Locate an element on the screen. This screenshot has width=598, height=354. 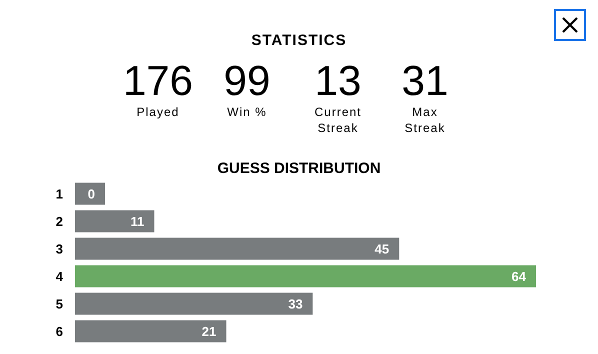
category-label: Max Streak is located at coordinates (425, 120).